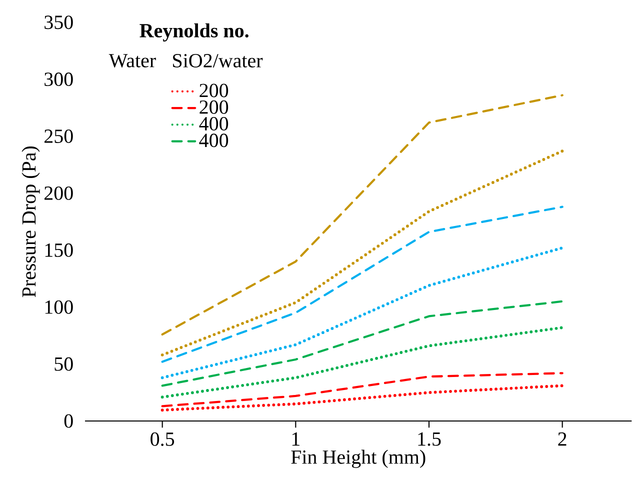  What do you see at coordinates (58, 193) in the screenshot?
I see `y-tick-label: 200` at bounding box center [58, 193].